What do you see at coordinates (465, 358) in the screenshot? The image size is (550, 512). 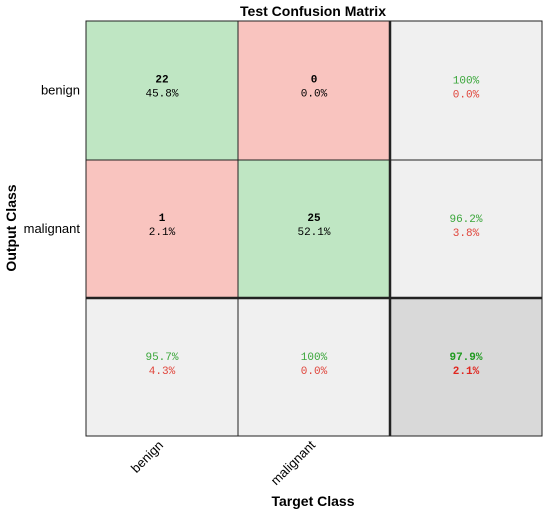 I see `summary-correct: 97.9%` at bounding box center [465, 358].